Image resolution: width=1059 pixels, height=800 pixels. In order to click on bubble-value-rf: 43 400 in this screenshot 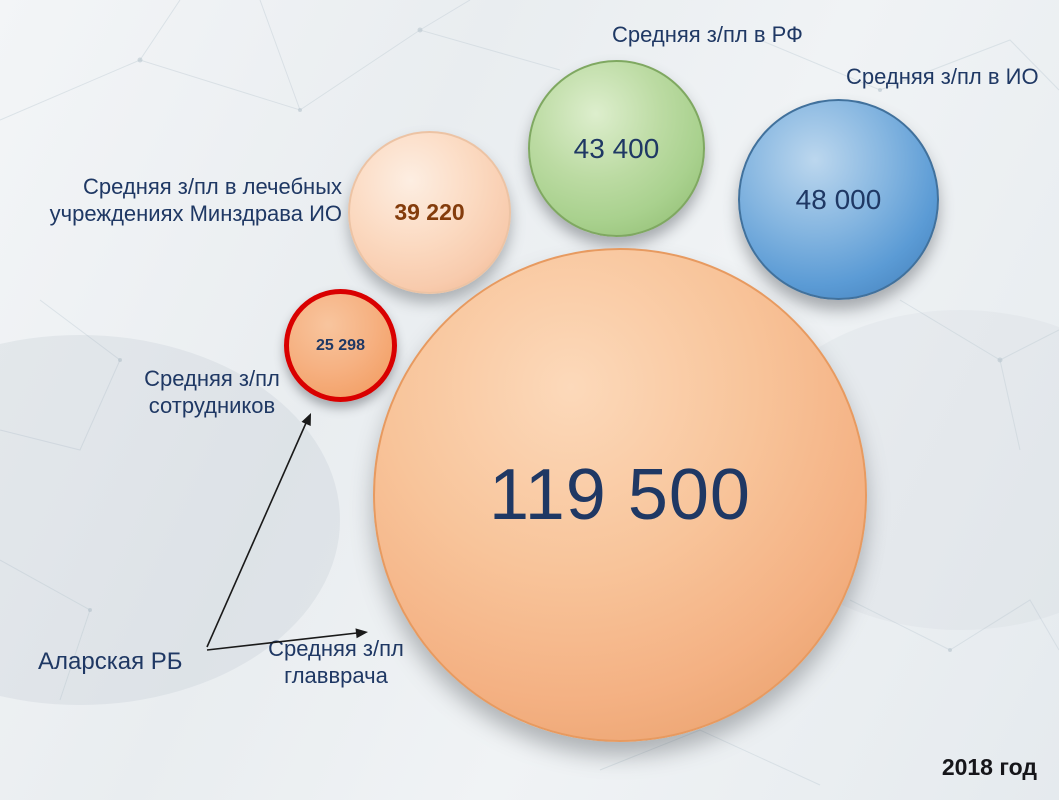, I will do `click(616, 148)`.